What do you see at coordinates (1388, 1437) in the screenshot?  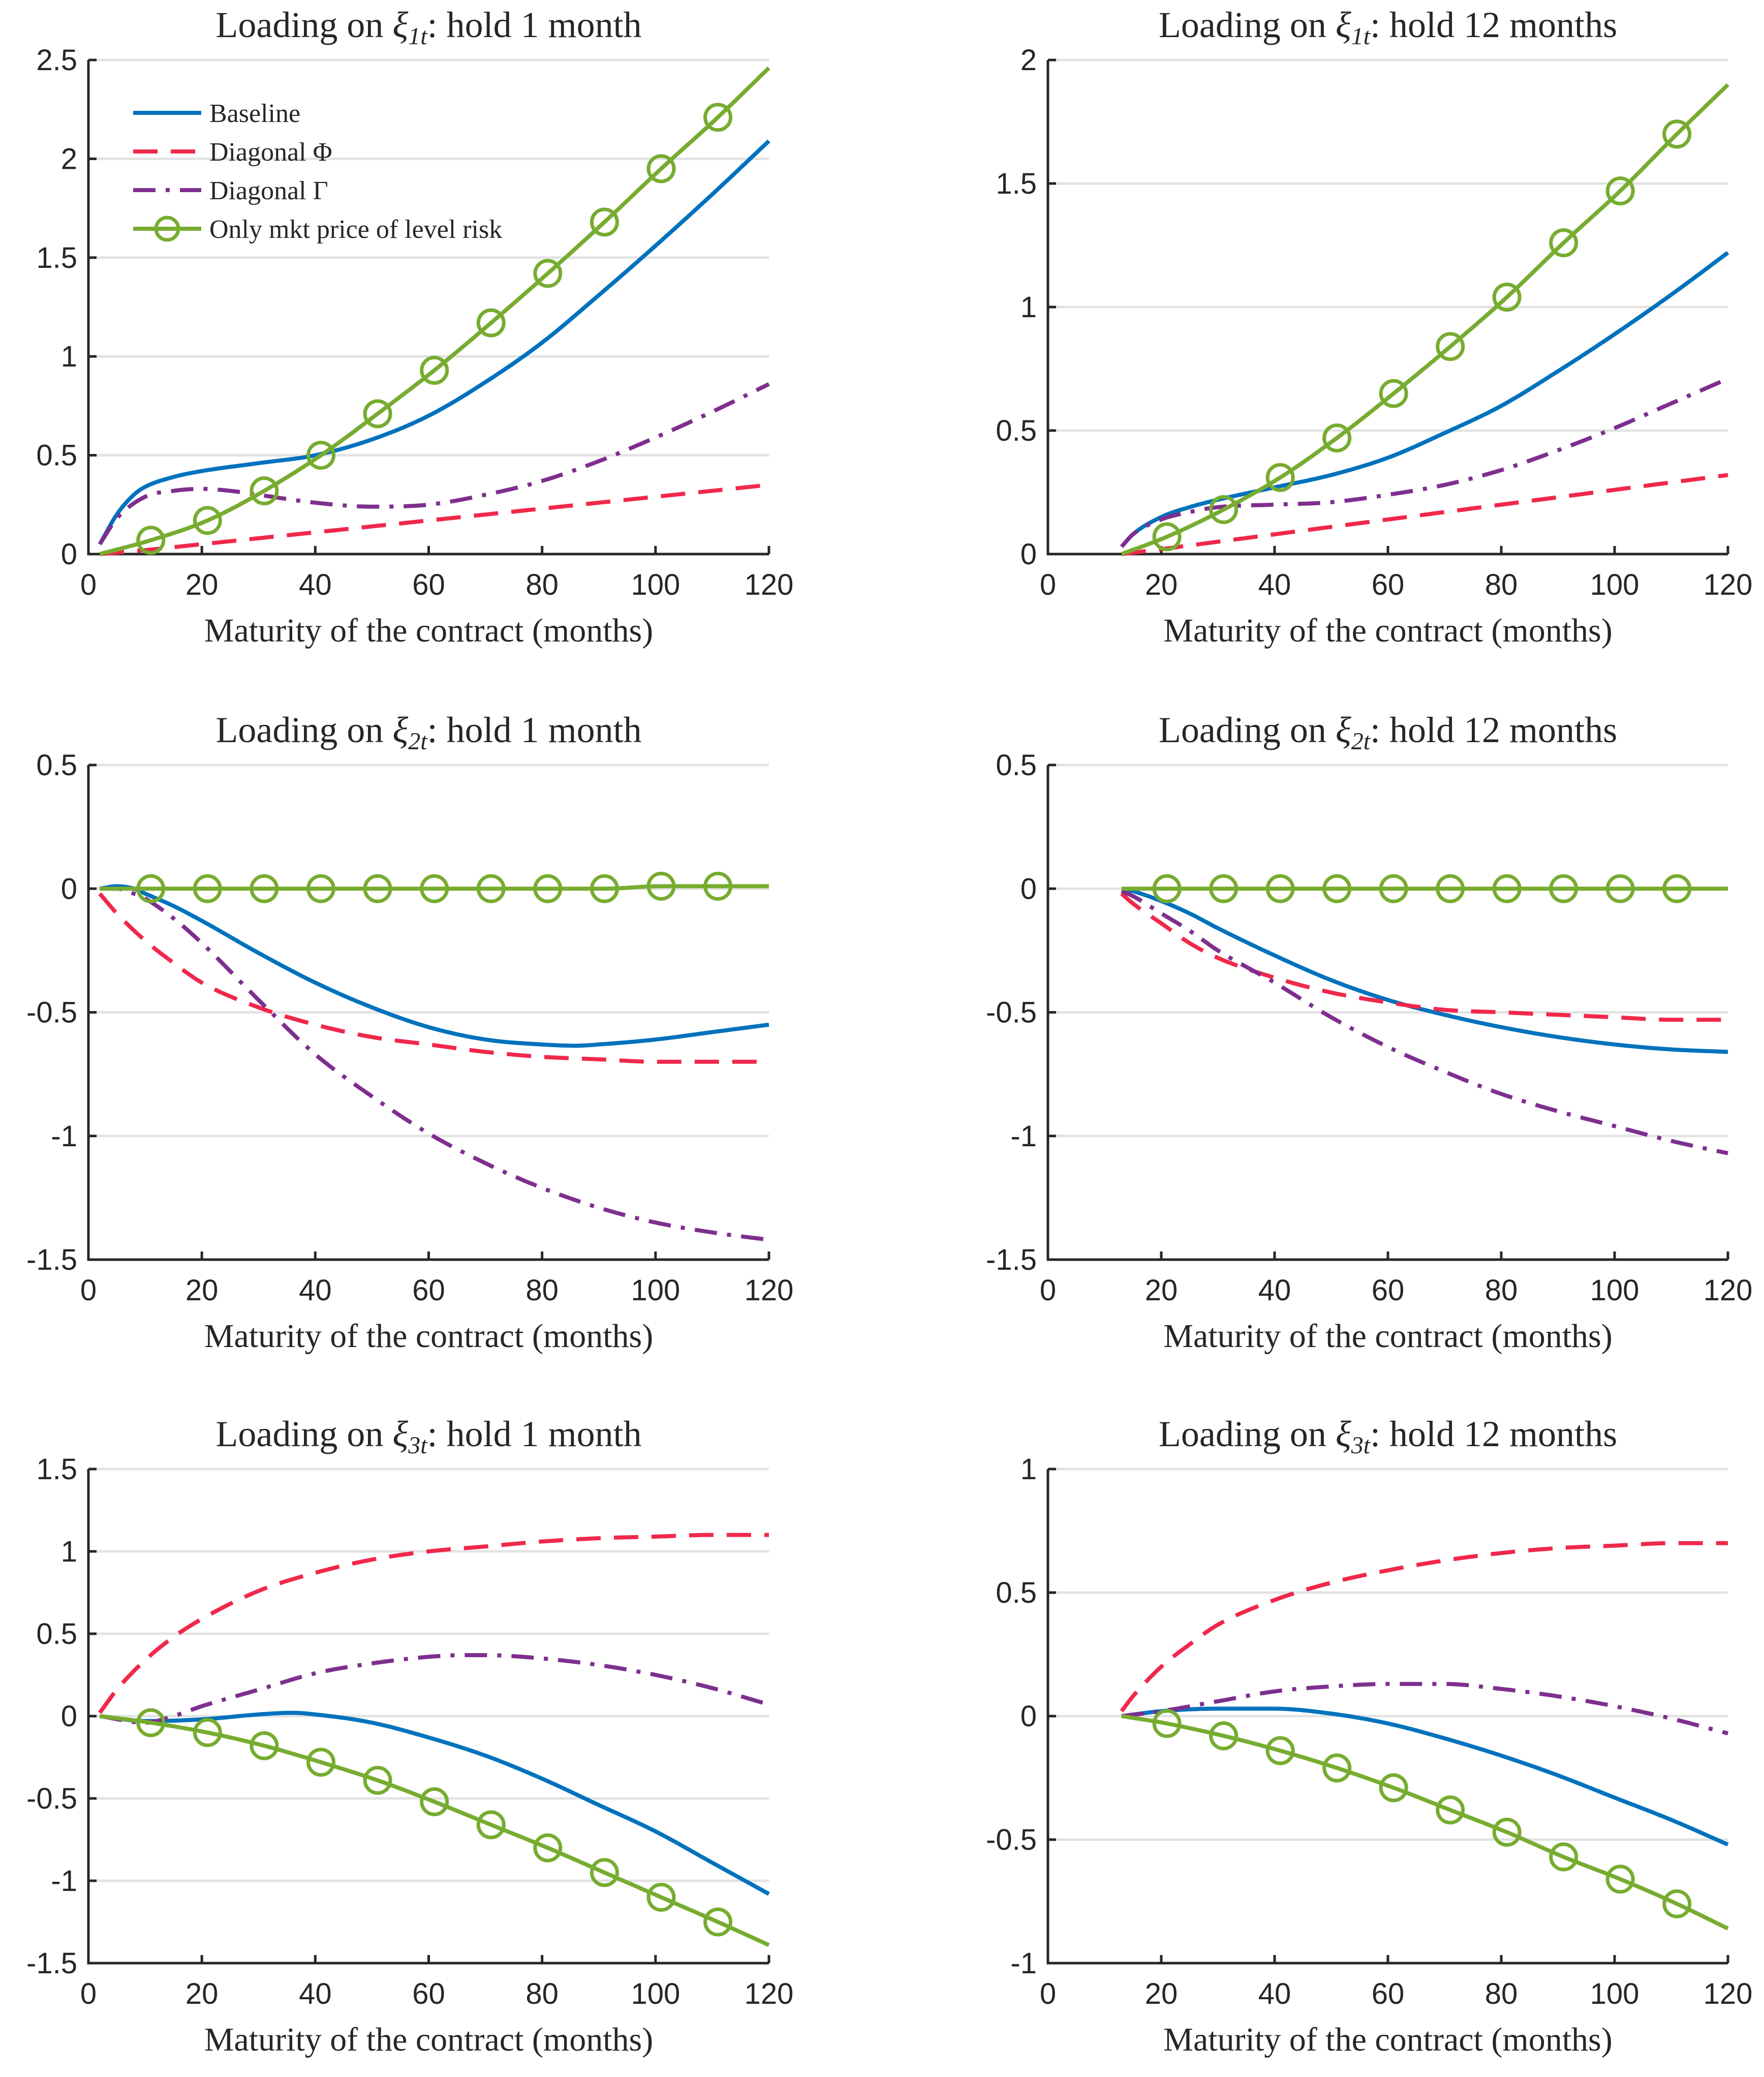 I see `panel-title: Loading on ξ3t: hold 12 months` at bounding box center [1388, 1437].